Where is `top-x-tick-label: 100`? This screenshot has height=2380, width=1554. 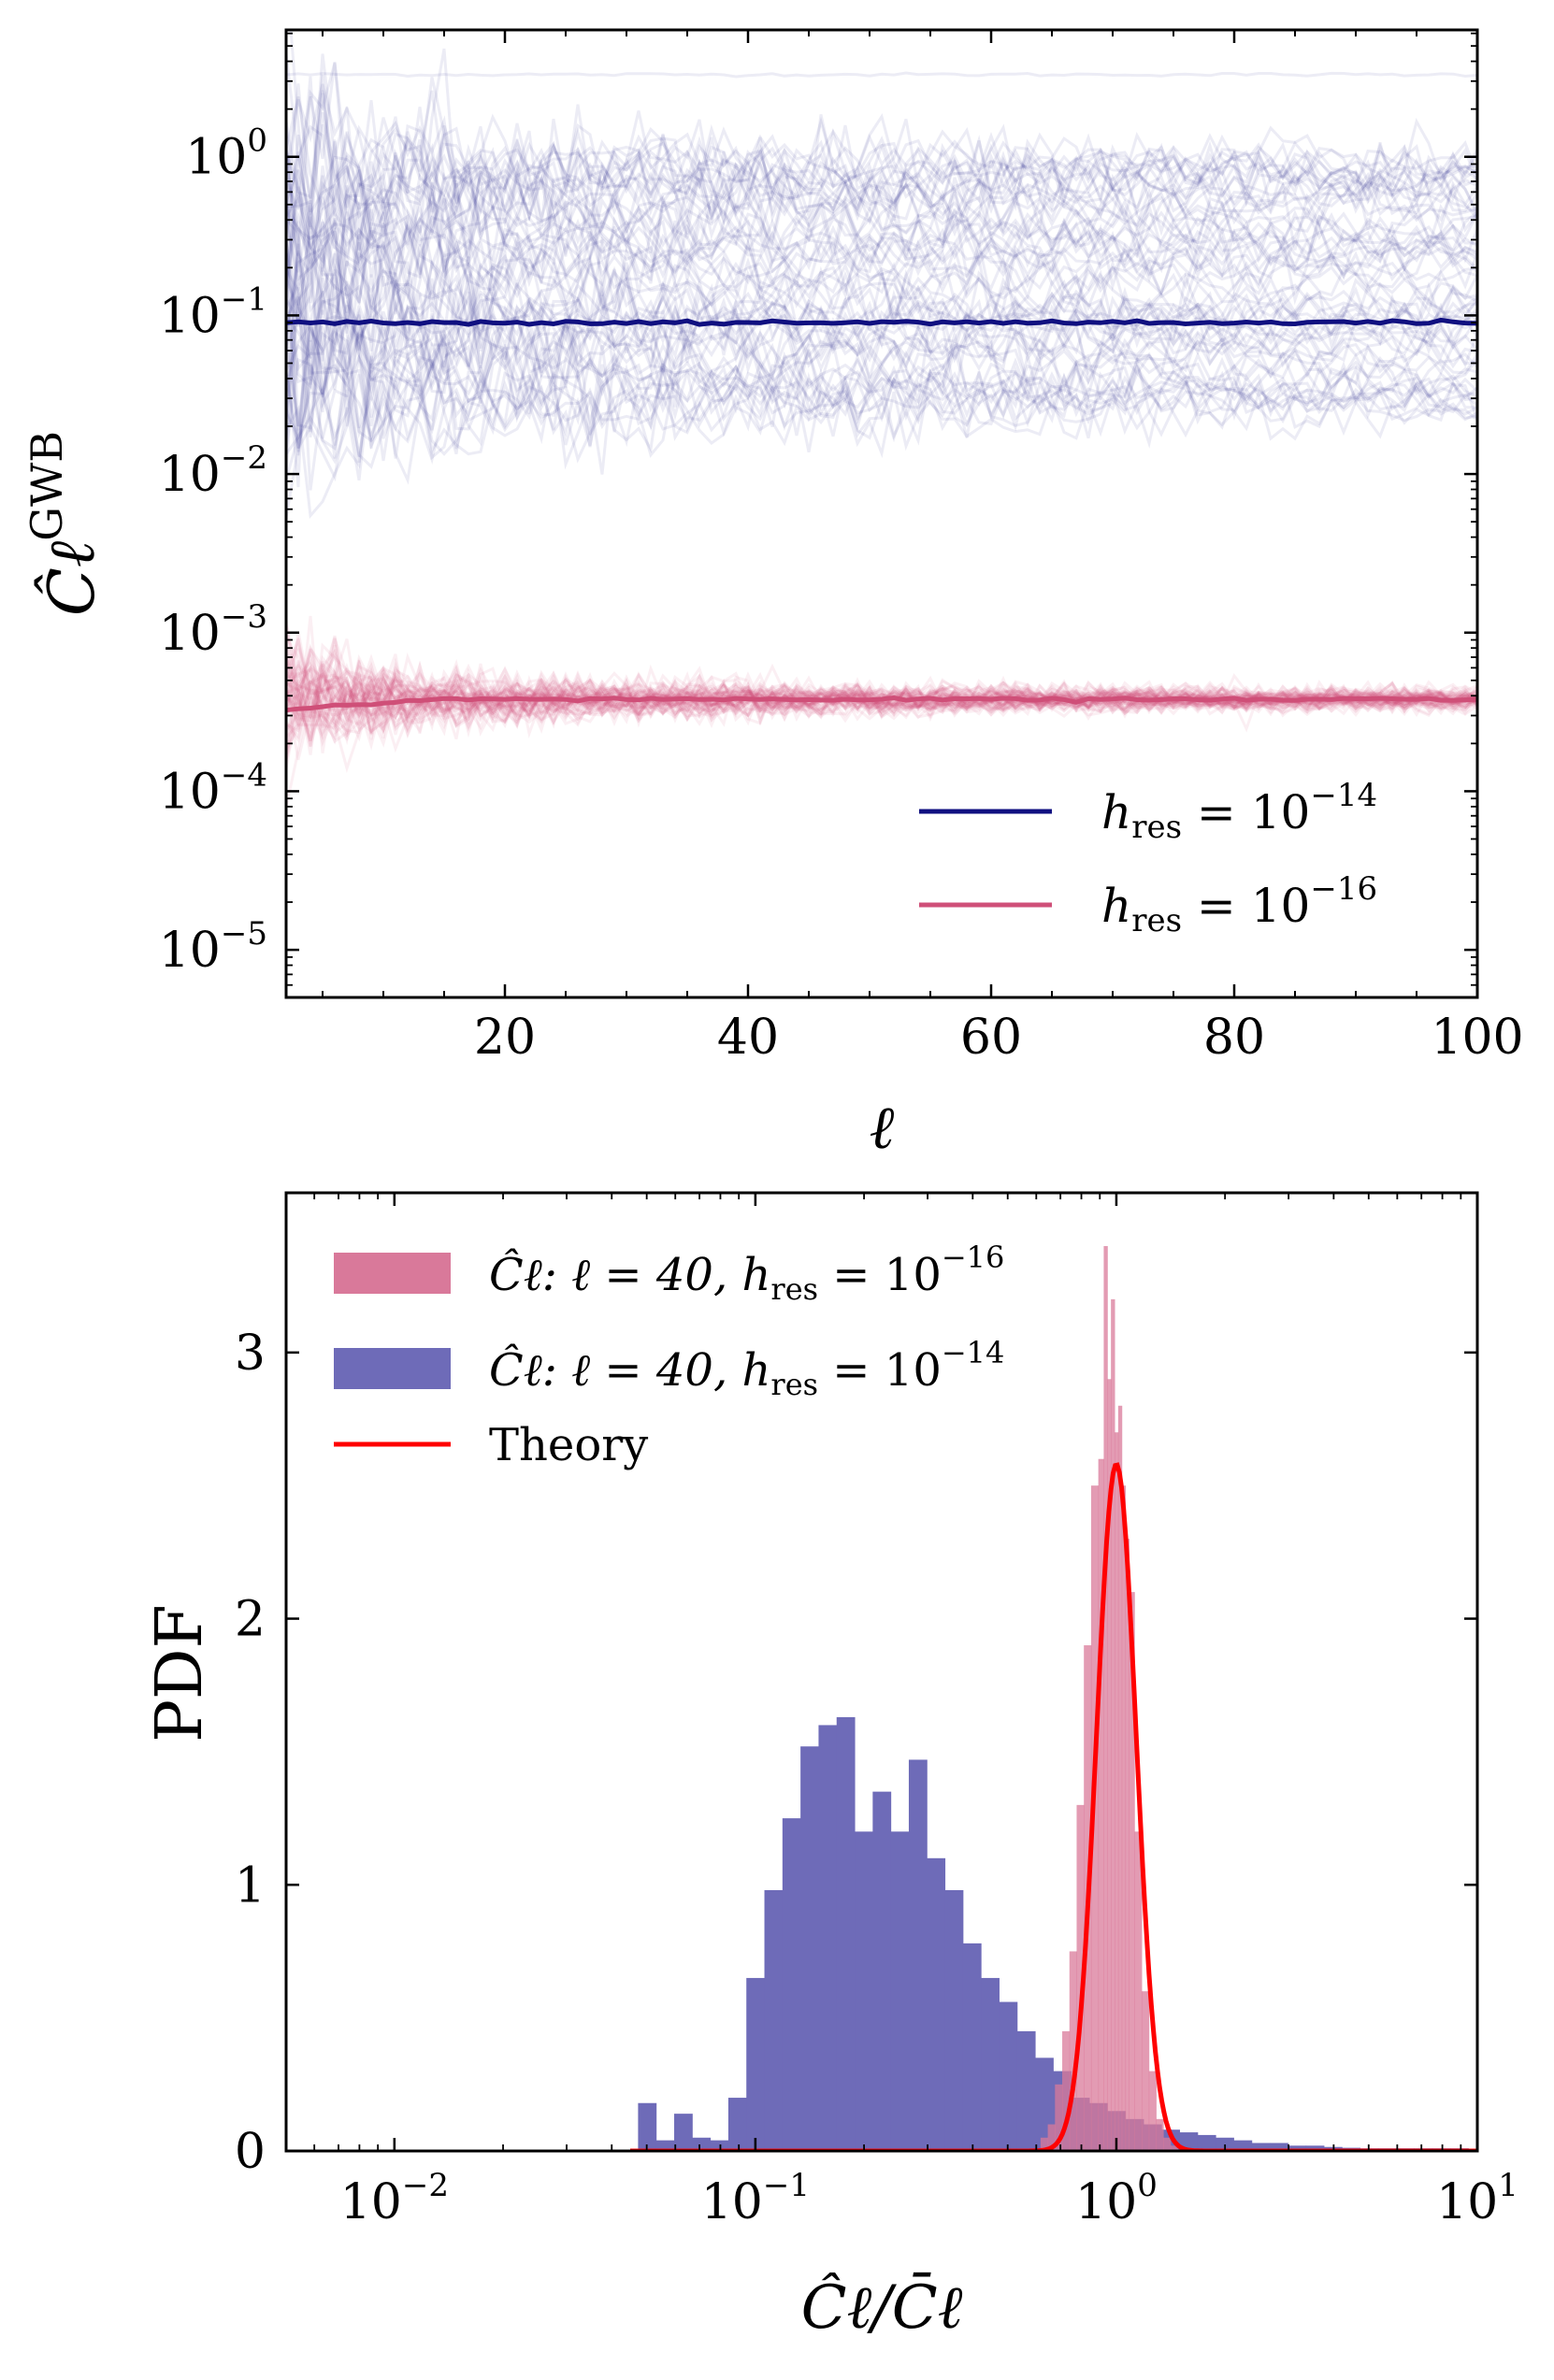 top-x-tick-label: 100 is located at coordinates (1477, 1038).